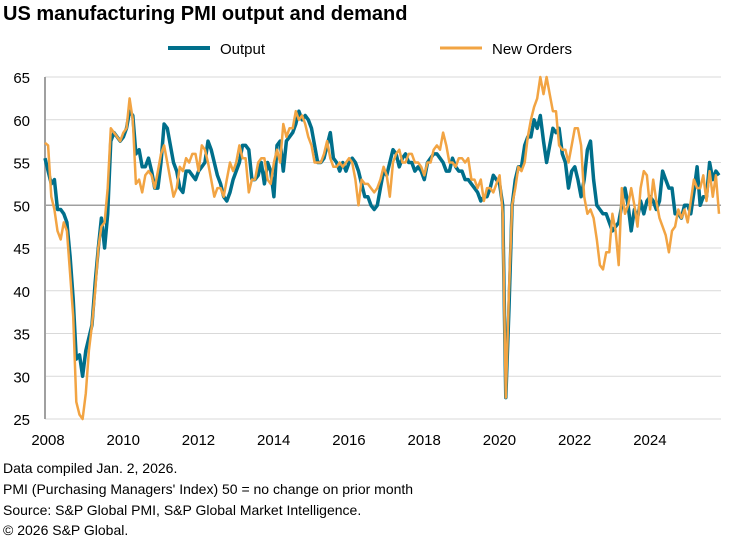 The height and width of the screenshot is (539, 745). Describe the element at coordinates (90, 468) in the screenshot. I see `footnote-compiled: Data compiled Jan. 2, 2026.` at that location.